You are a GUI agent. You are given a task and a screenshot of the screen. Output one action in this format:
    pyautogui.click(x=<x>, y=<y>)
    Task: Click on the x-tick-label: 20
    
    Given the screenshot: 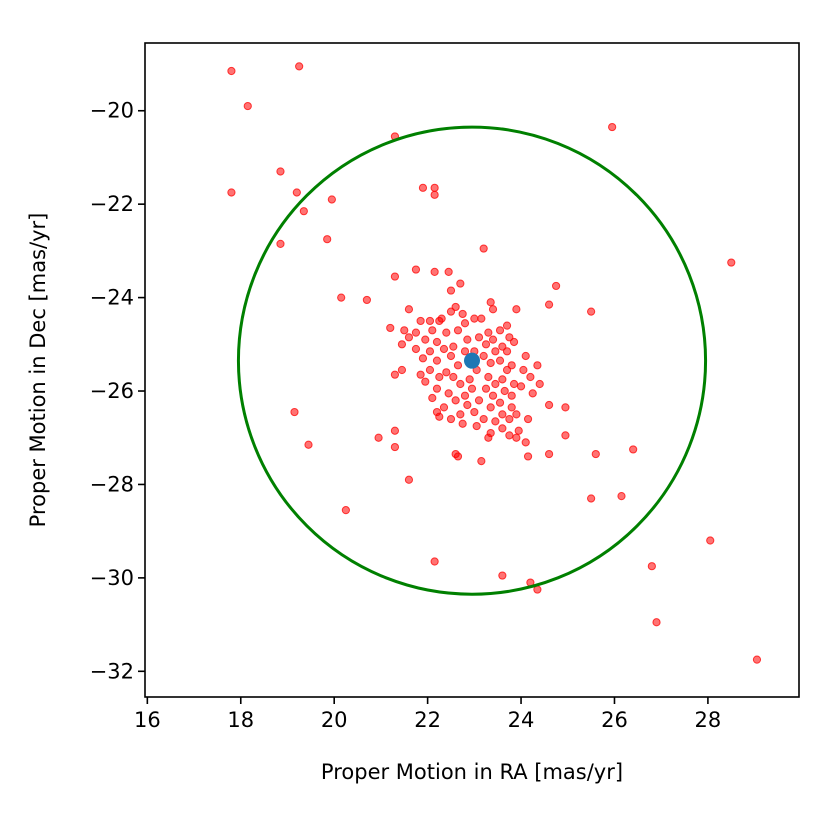 What is the action you would take?
    pyautogui.click(x=334, y=720)
    